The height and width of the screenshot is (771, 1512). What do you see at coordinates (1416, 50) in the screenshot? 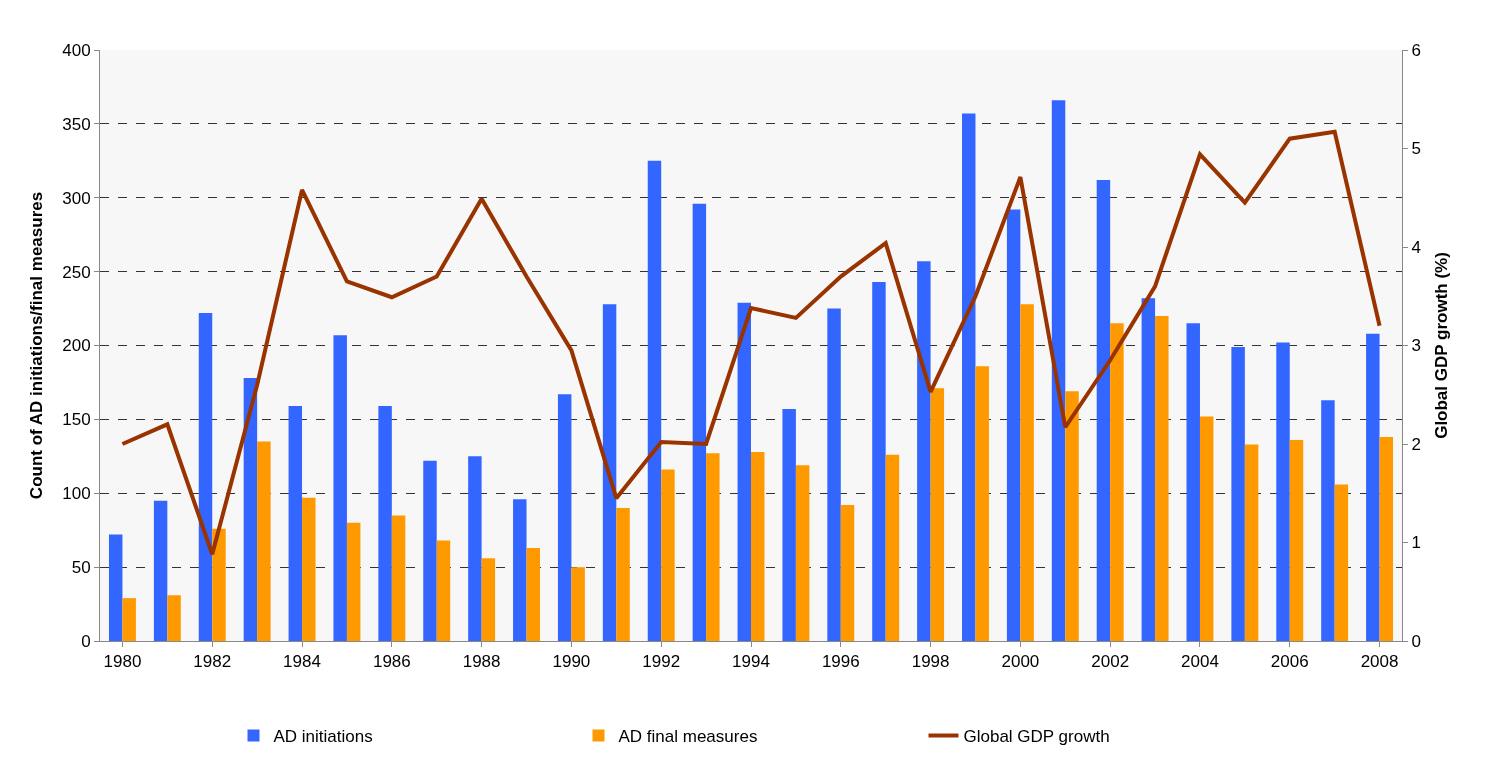
I see `y2-tick-label: 6` at bounding box center [1416, 50].